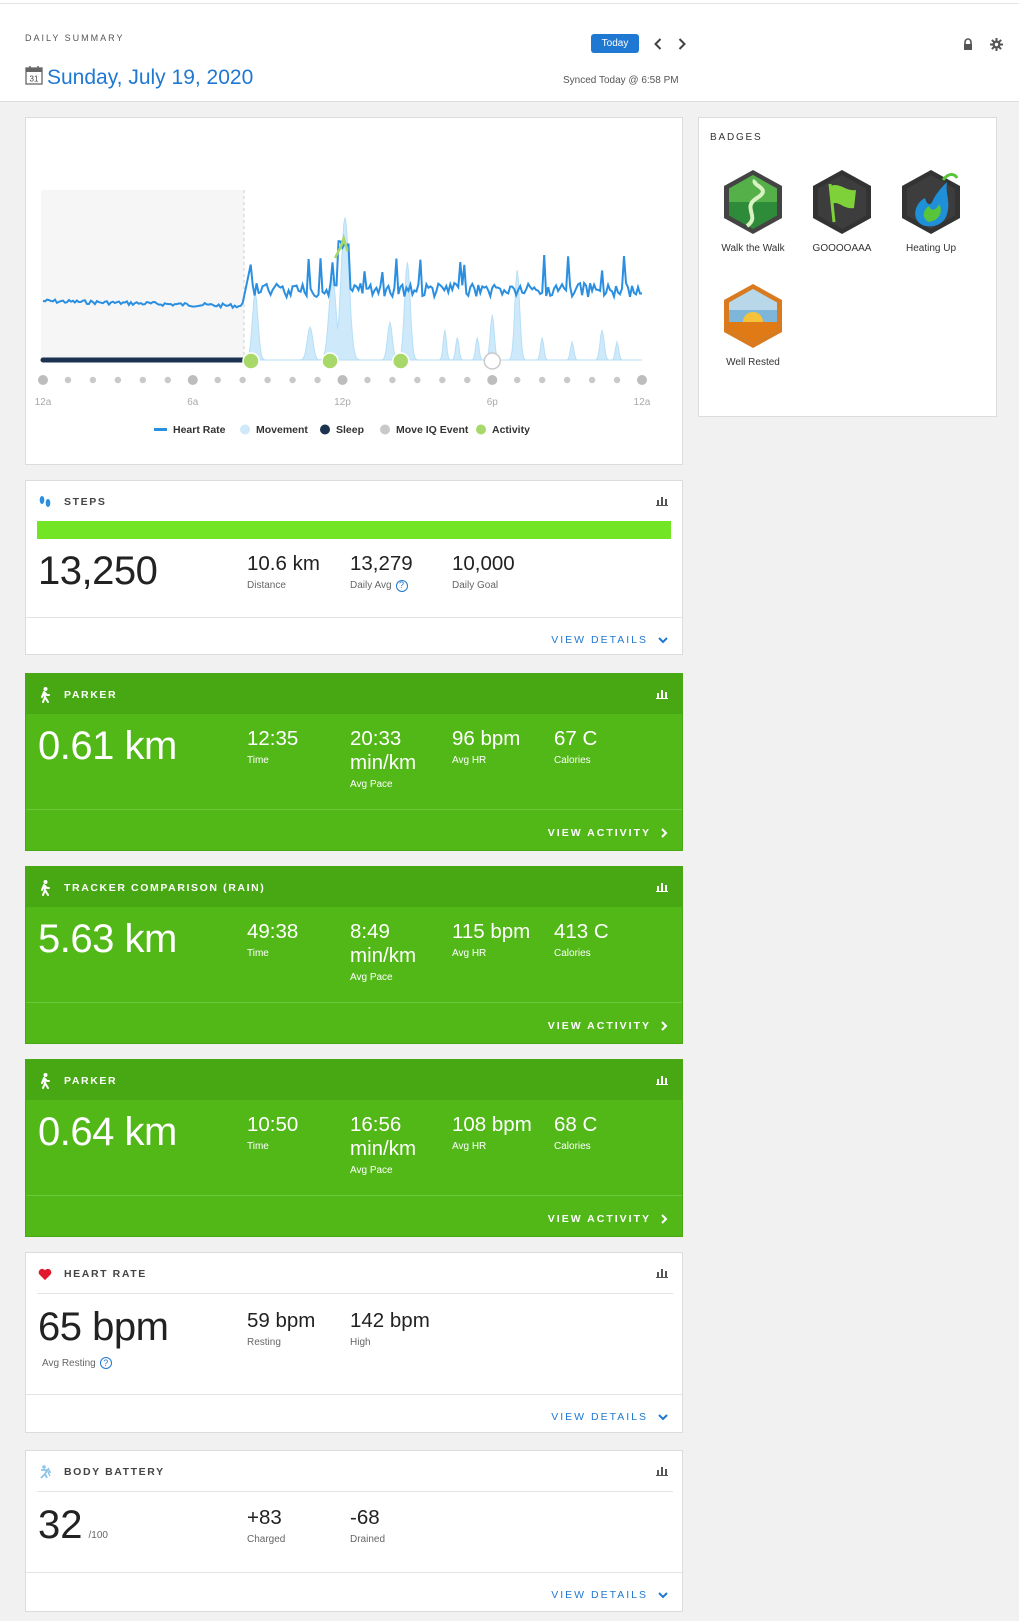 The height and width of the screenshot is (1621, 1019). I want to click on badge-label: GOOOOAAA, so click(842, 248).